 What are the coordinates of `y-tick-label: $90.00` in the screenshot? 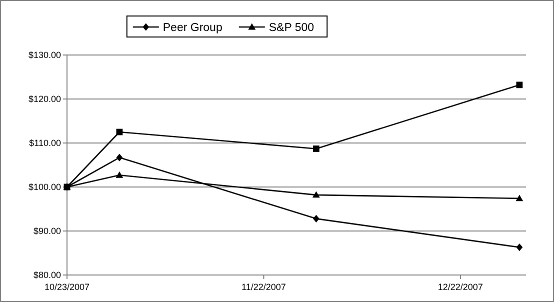 It's located at (47, 231).